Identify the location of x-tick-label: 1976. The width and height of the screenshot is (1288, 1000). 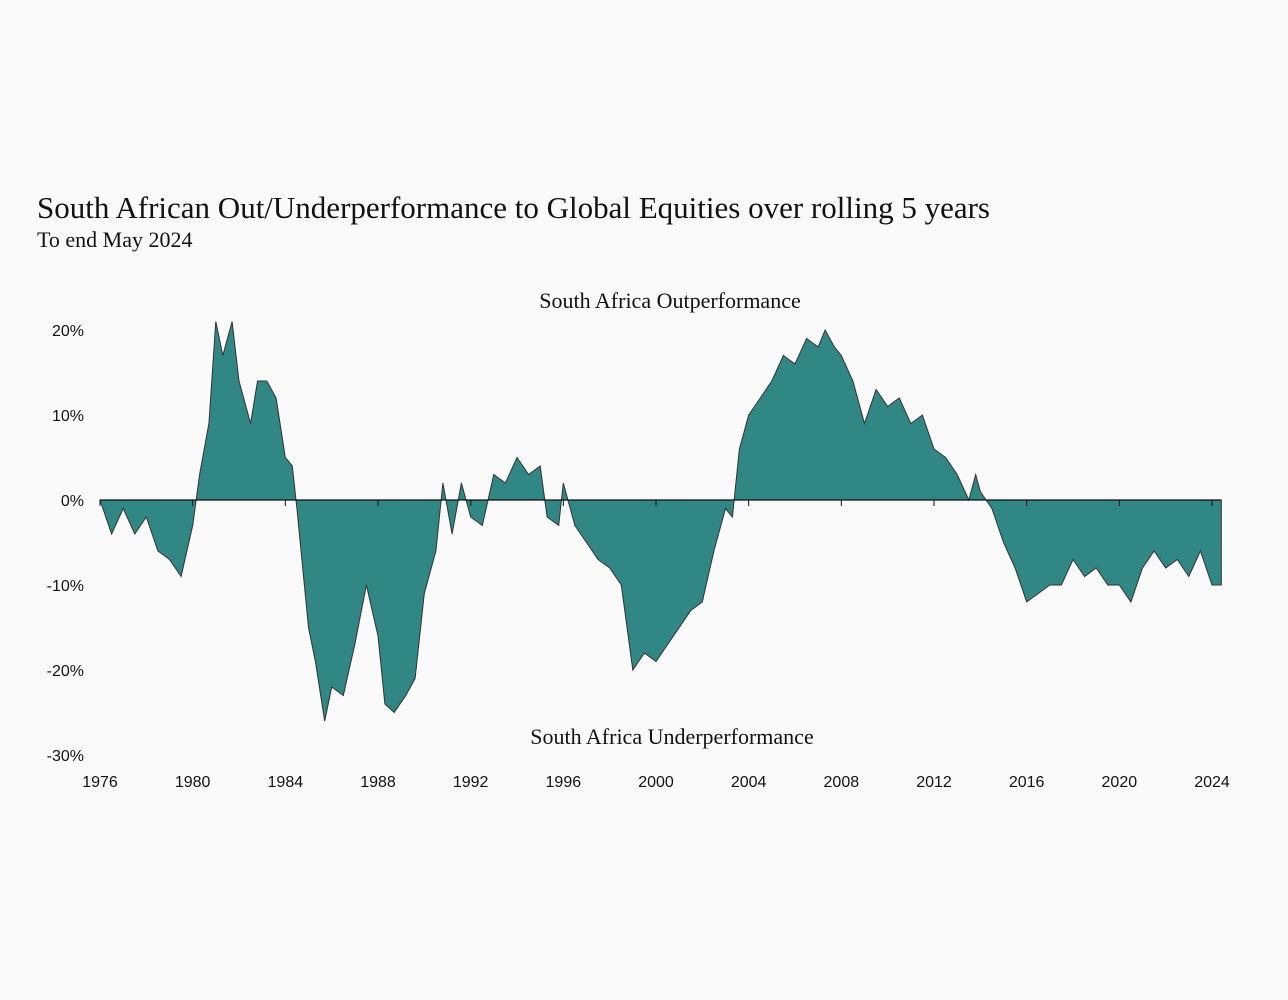
(100, 782).